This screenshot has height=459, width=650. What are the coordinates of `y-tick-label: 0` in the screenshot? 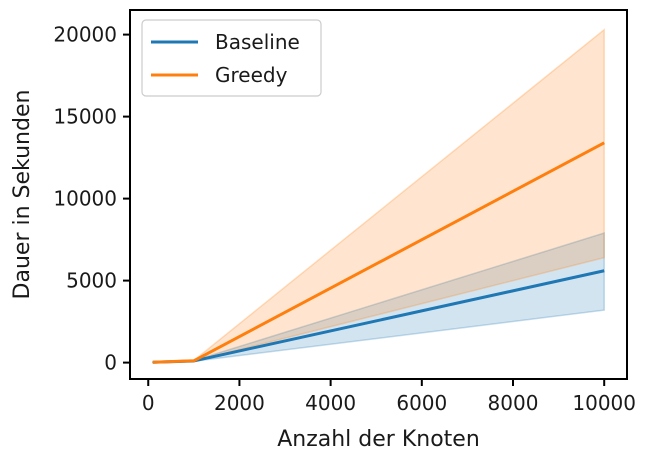 It's located at (110, 363).